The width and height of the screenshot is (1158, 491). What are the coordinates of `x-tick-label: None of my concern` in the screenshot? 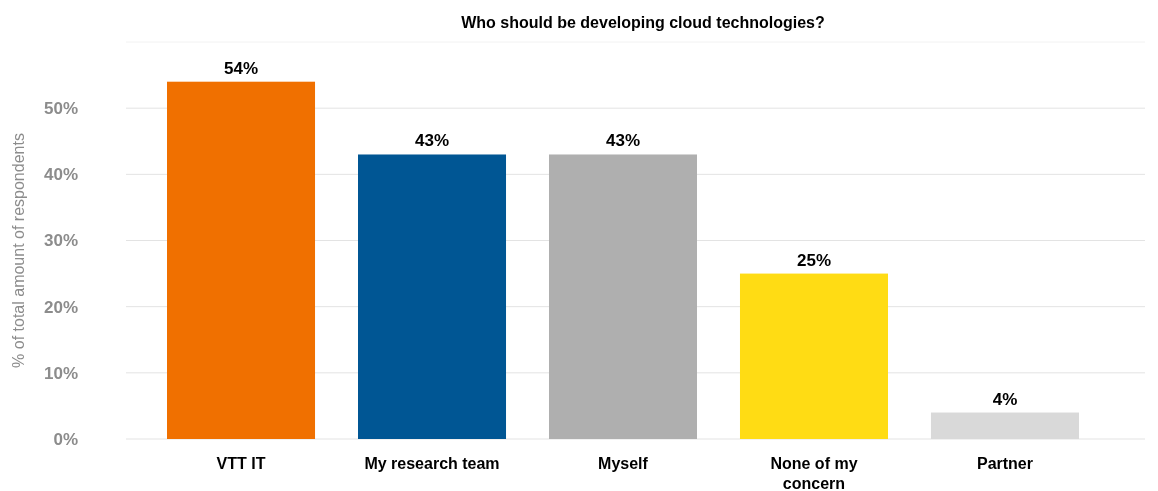 It's located at (814, 473).